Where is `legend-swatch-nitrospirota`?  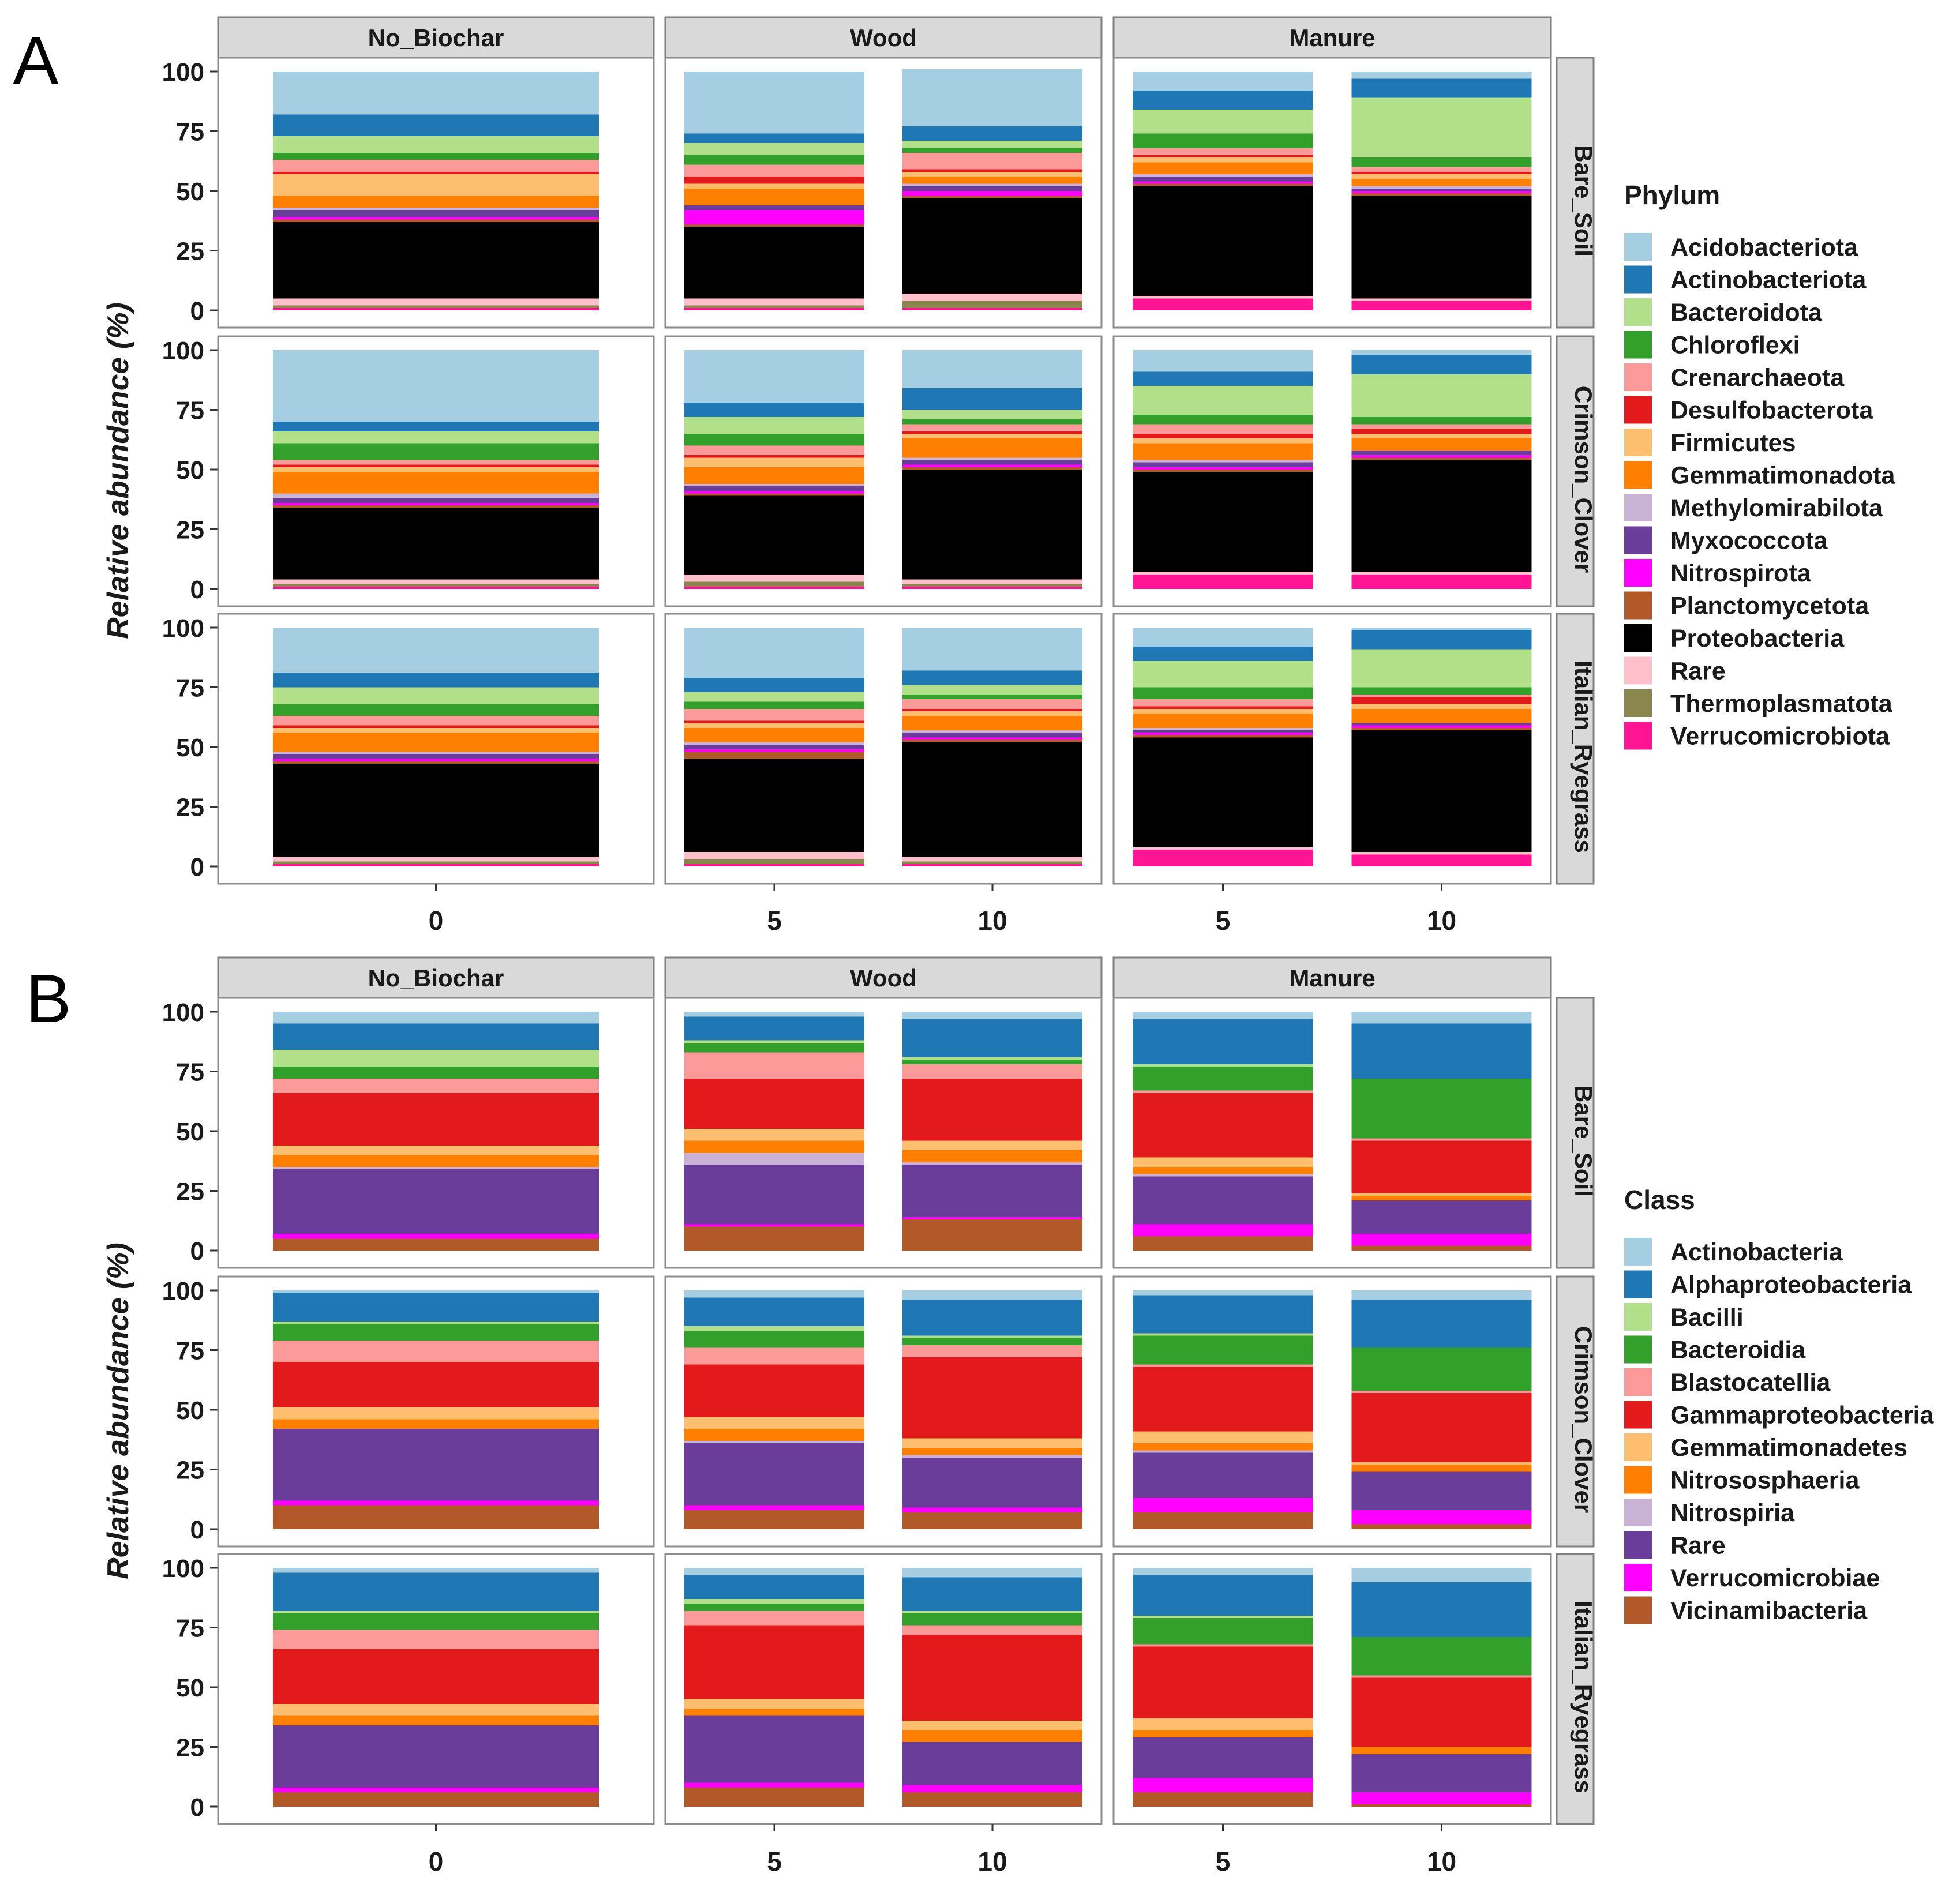 legend-swatch-nitrospirota is located at coordinates (1638, 573).